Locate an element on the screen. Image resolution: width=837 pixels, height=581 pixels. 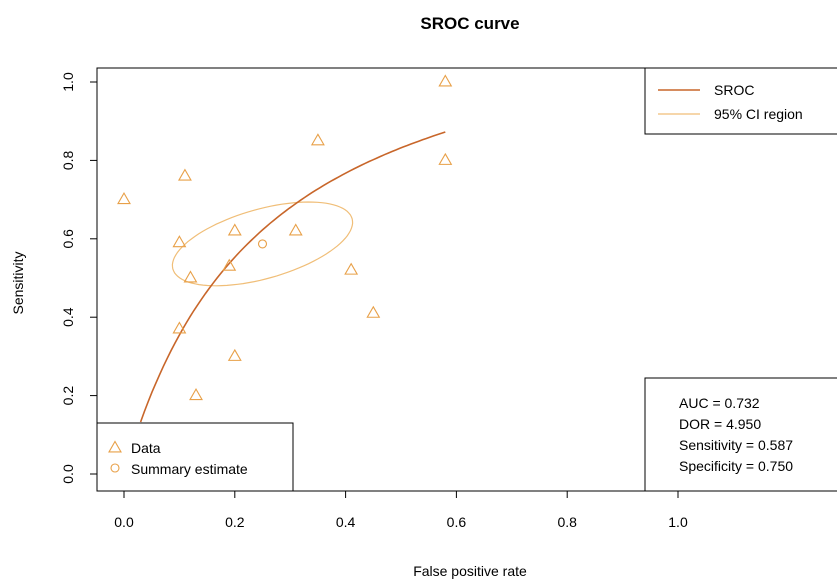
legend-sroc-label: SROC is located at coordinates (734, 90).